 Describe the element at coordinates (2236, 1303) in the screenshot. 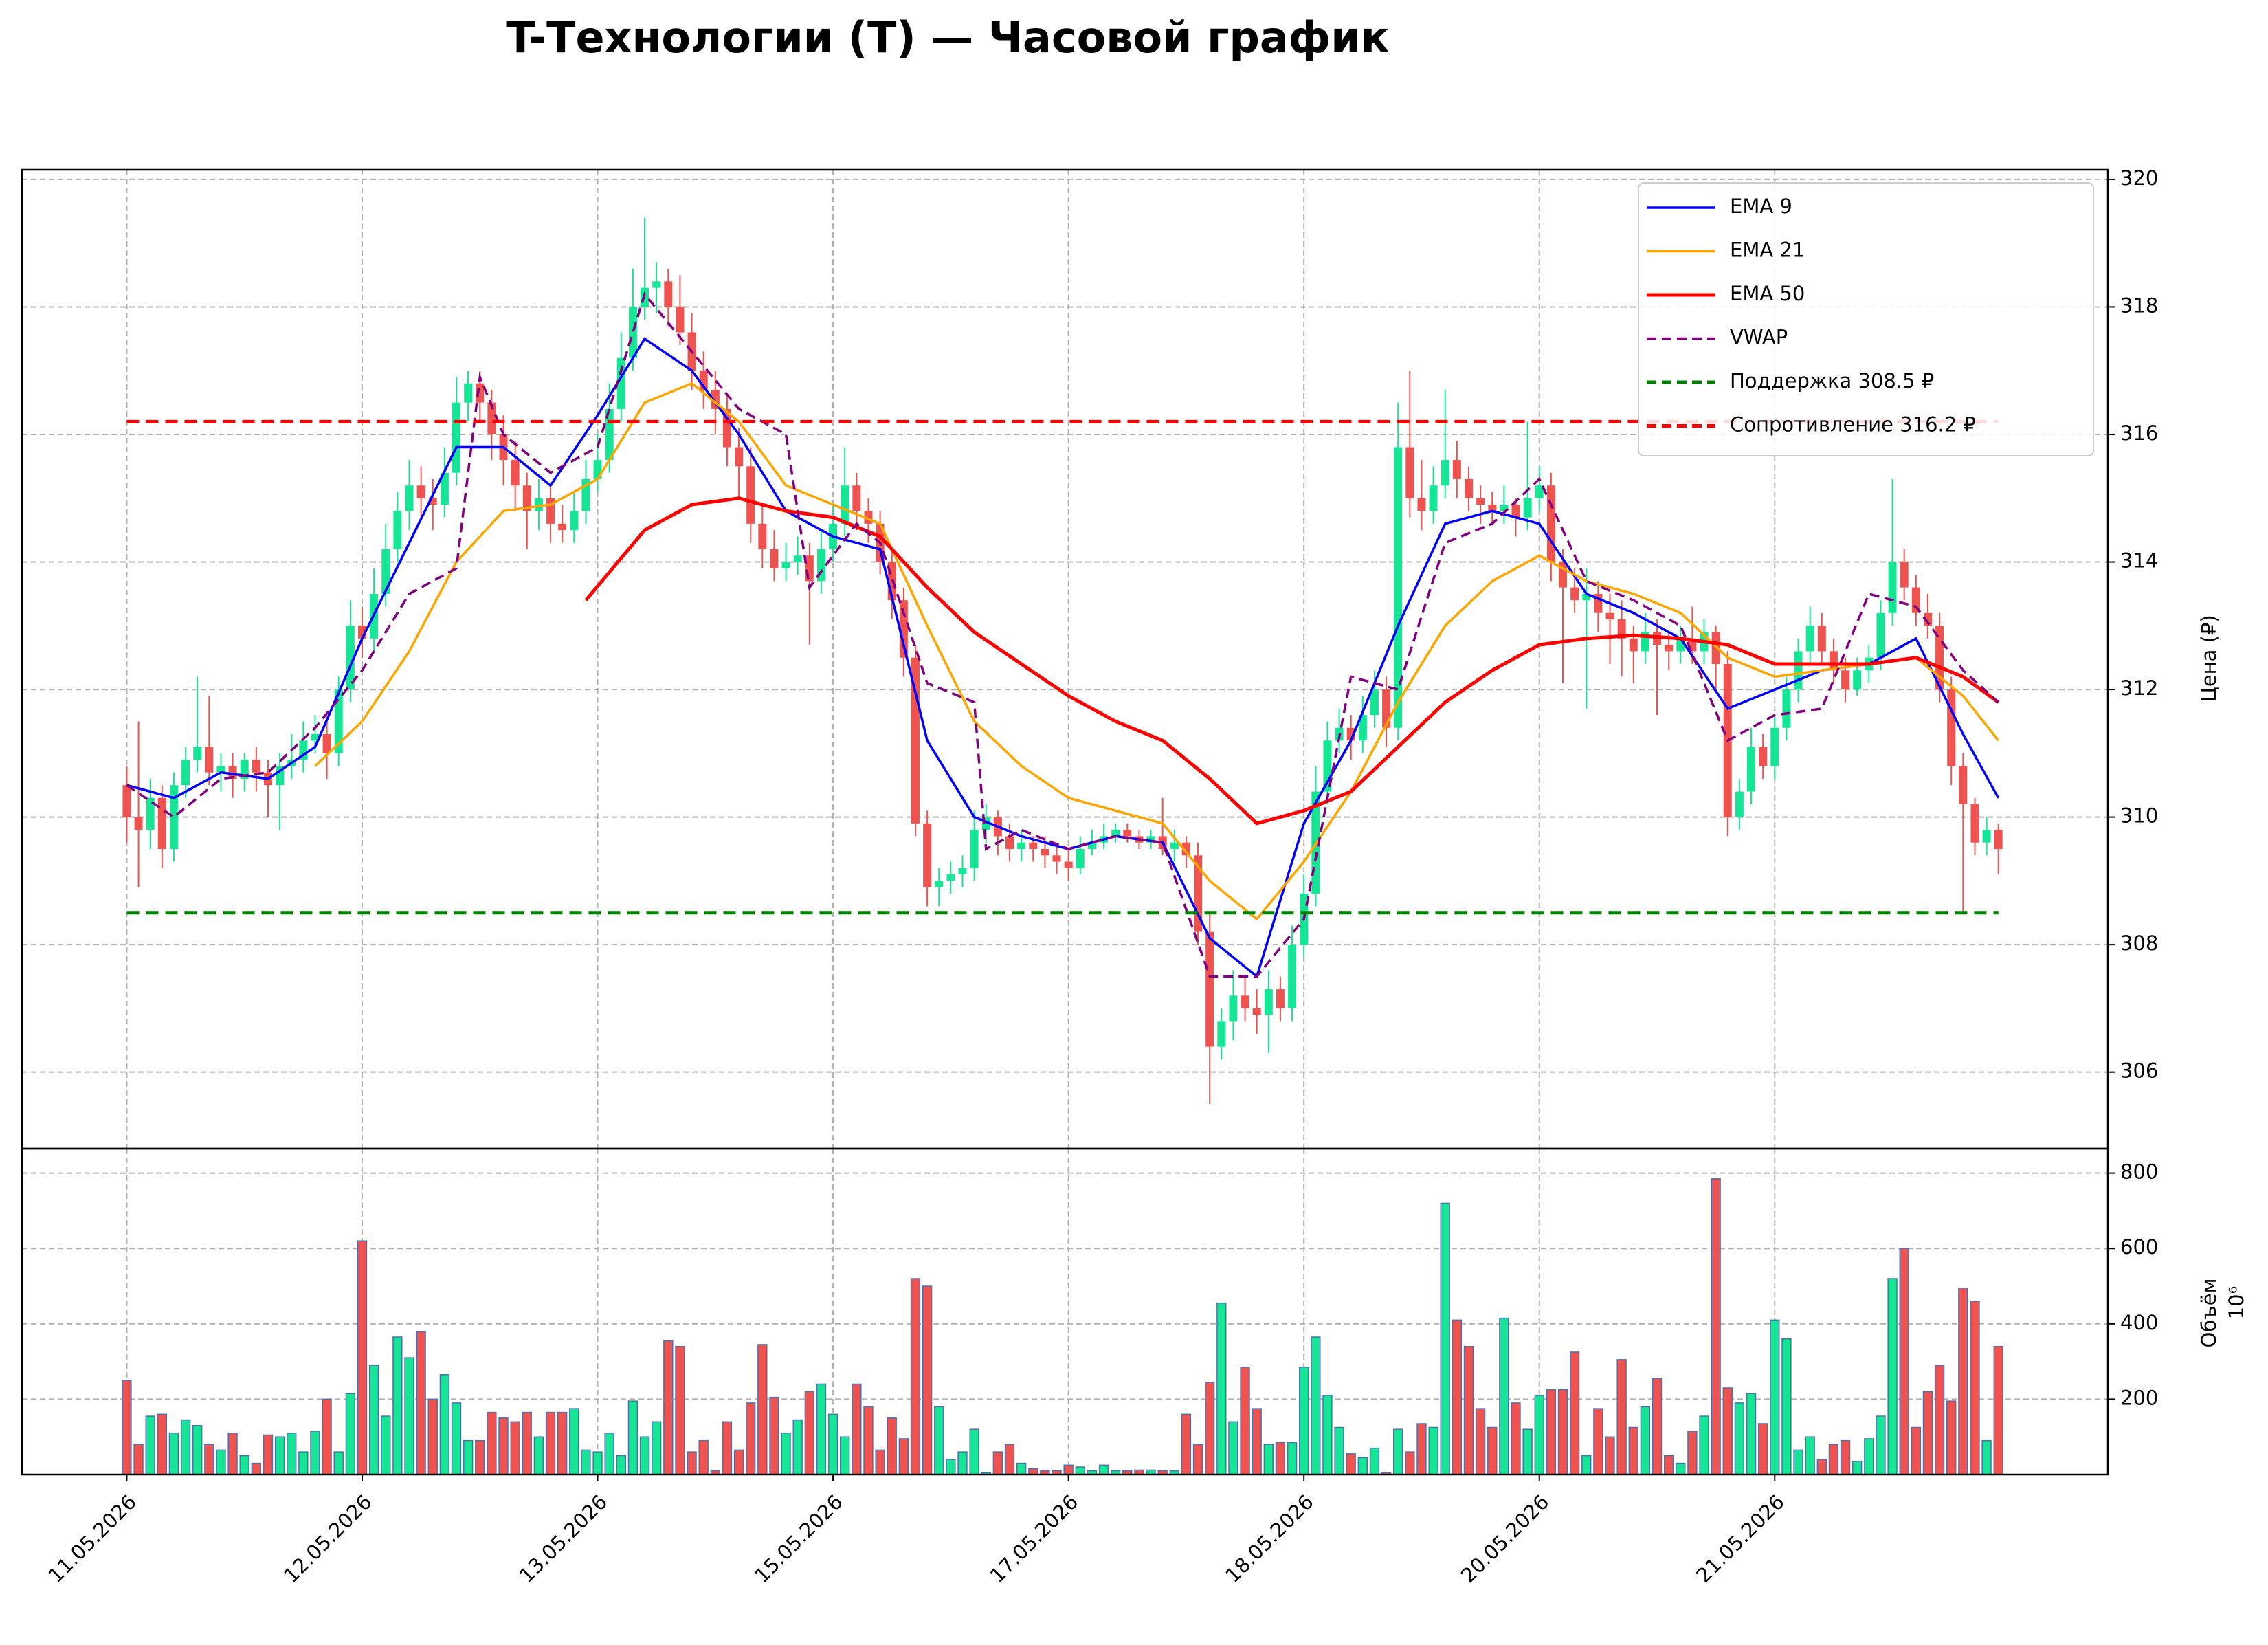

I see `volume-offset-label: 10⁶` at that location.